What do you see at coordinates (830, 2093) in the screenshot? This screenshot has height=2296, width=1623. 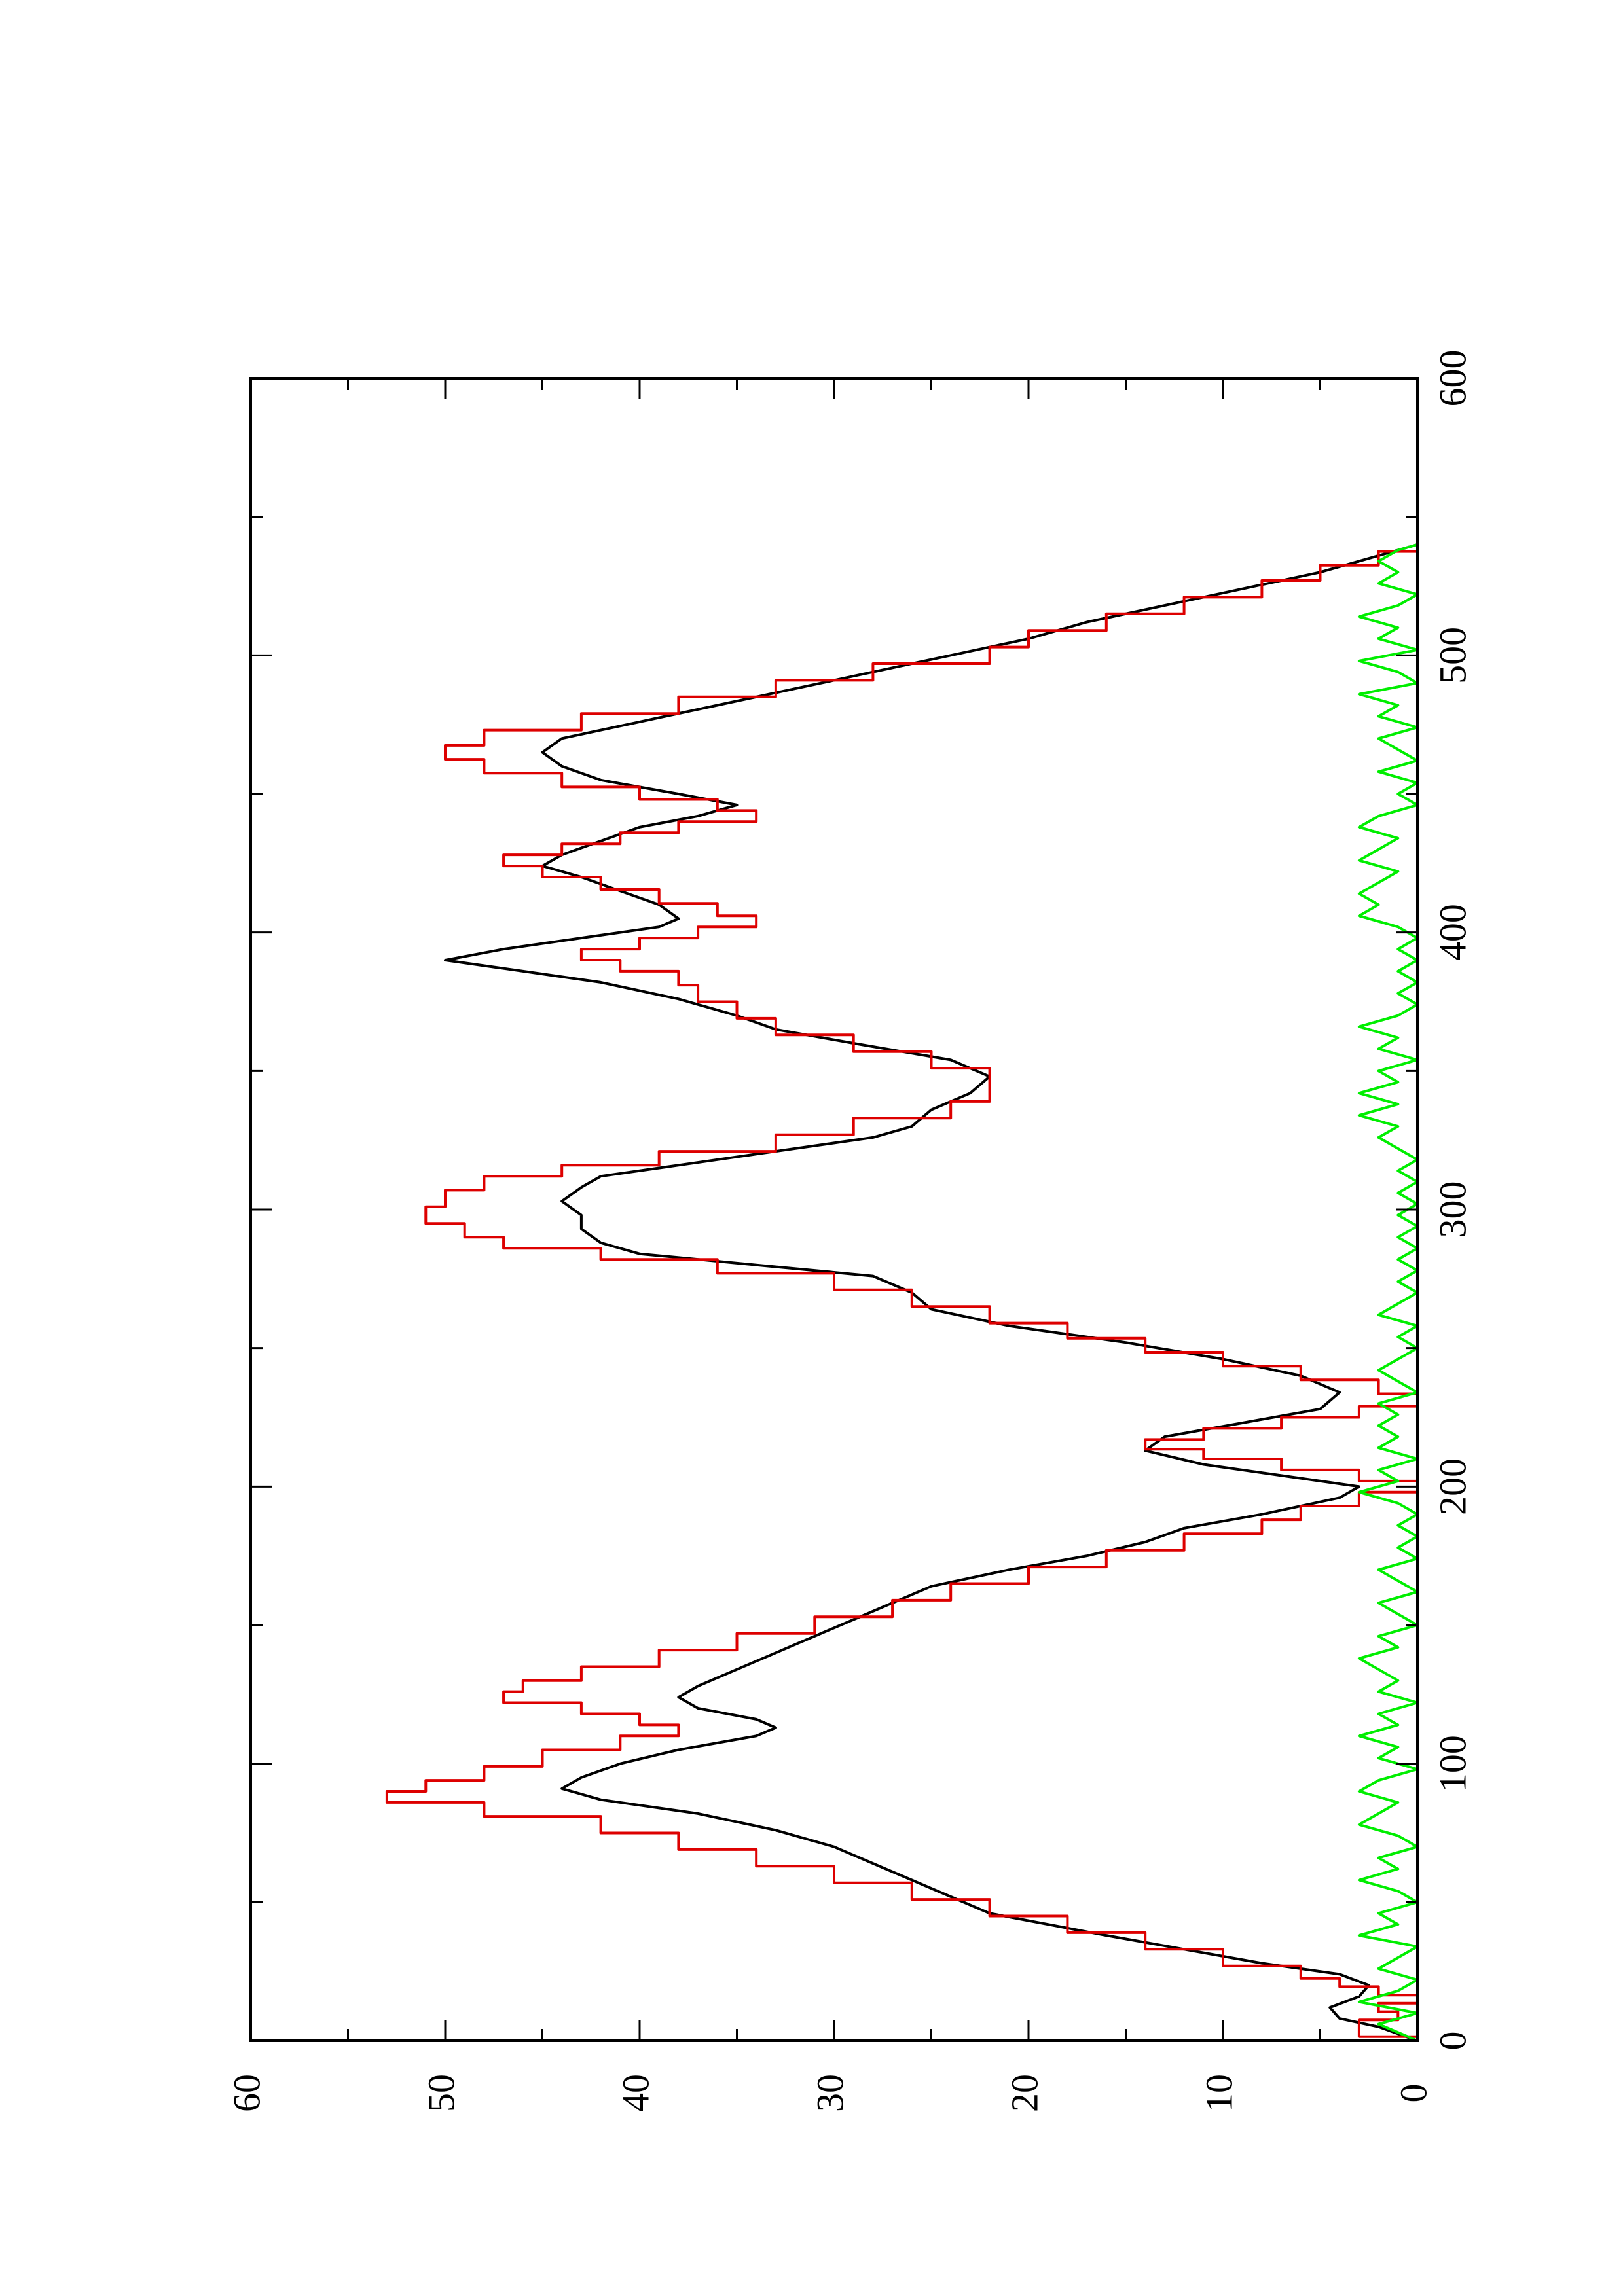 I see `y-tick-label: 30` at bounding box center [830, 2093].